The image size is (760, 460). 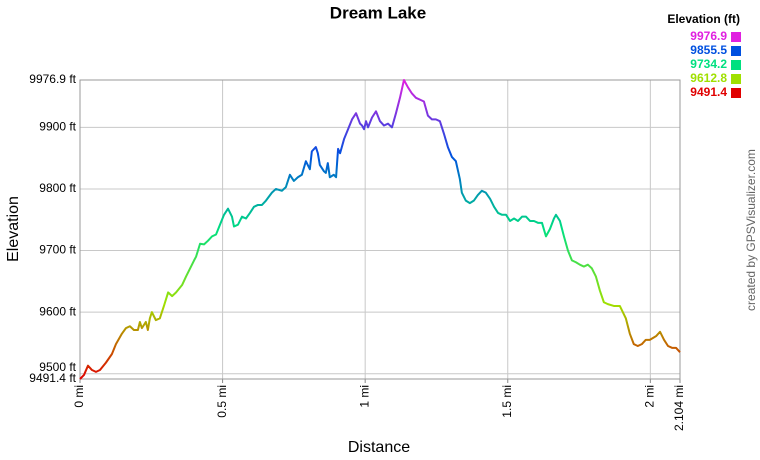 What do you see at coordinates (379, 447) in the screenshot?
I see `x-axis-label: Distance` at bounding box center [379, 447].